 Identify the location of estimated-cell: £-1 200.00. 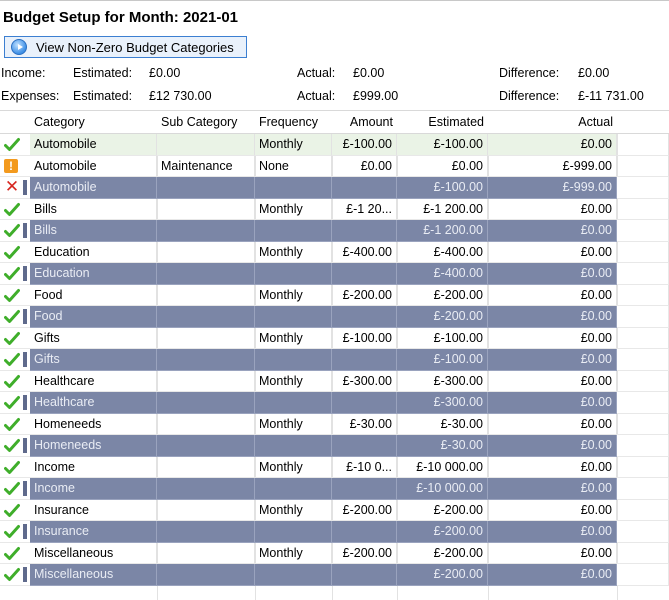
(442, 231).